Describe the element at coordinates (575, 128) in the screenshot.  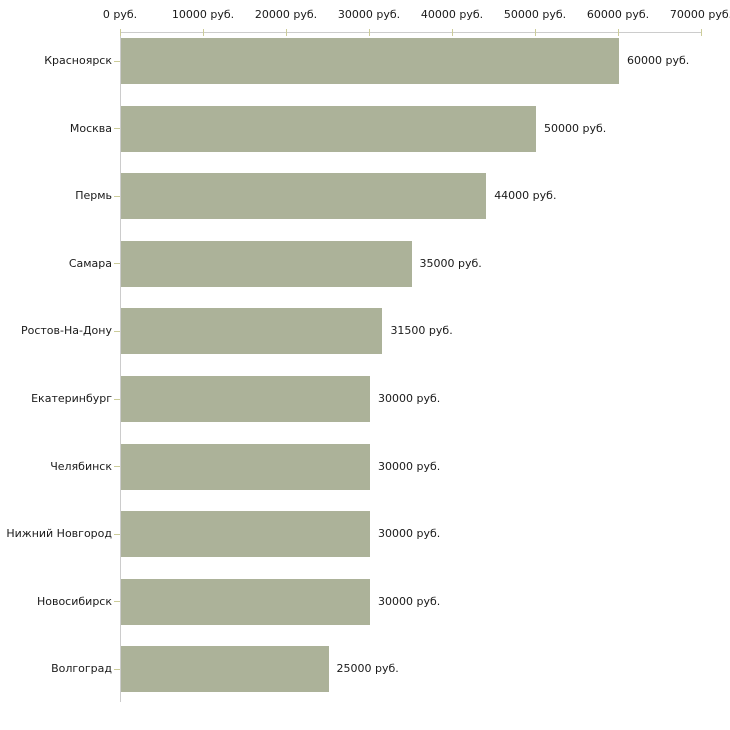
I see `value-label: 50000 руб.` at that location.